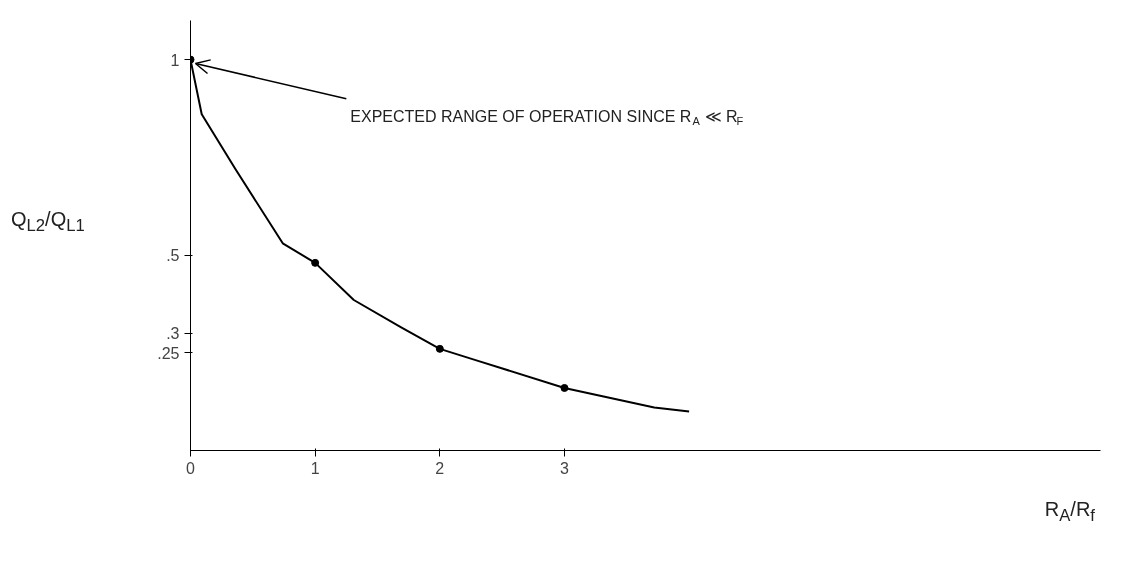 This screenshot has width=1135, height=561. What do you see at coordinates (440, 468) in the screenshot?
I see `x-tick-label: 2` at bounding box center [440, 468].